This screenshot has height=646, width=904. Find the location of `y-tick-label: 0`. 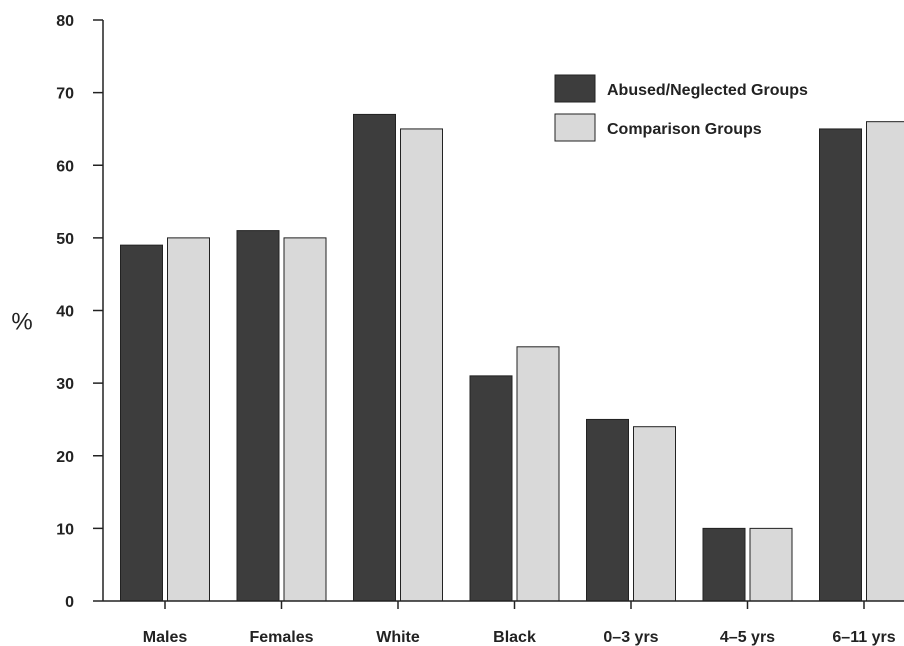

y-tick-label: 0 is located at coordinates (69, 602).